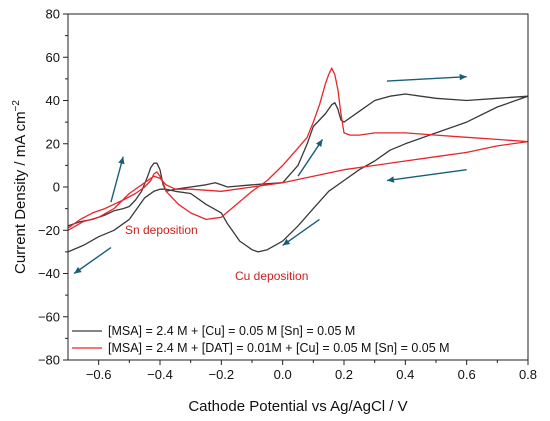 The width and height of the screenshot is (550, 421). Describe the element at coordinates (53, 57) in the screenshot. I see `y-tick-label: 60` at that location.